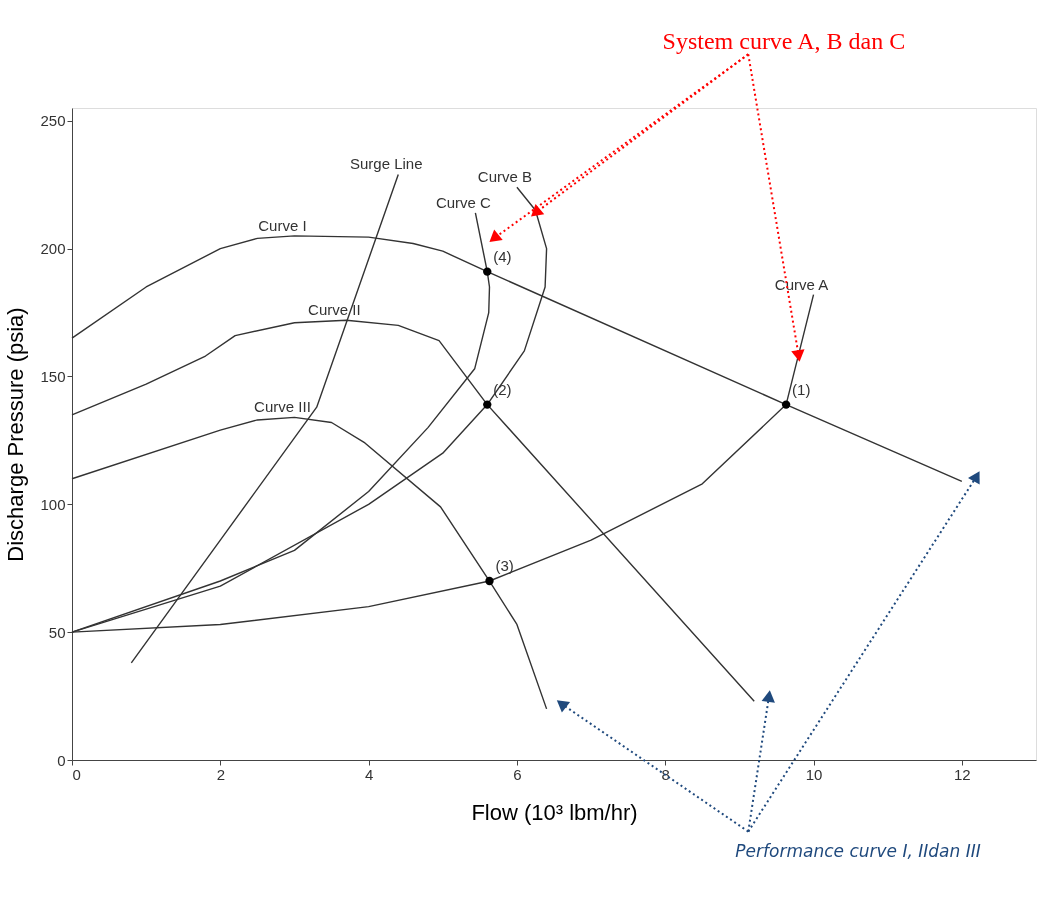  What do you see at coordinates (53, 504) in the screenshot?
I see `y-tick-label: 100` at bounding box center [53, 504].